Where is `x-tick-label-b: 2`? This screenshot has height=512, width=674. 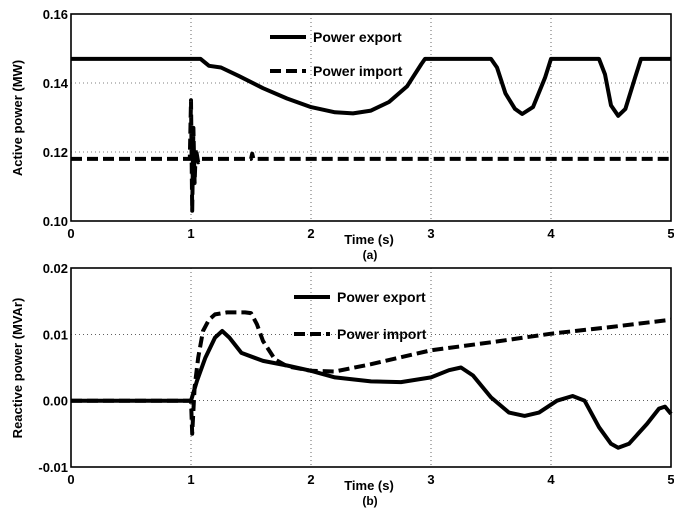 x-tick-label-b: 2 is located at coordinates (310, 479).